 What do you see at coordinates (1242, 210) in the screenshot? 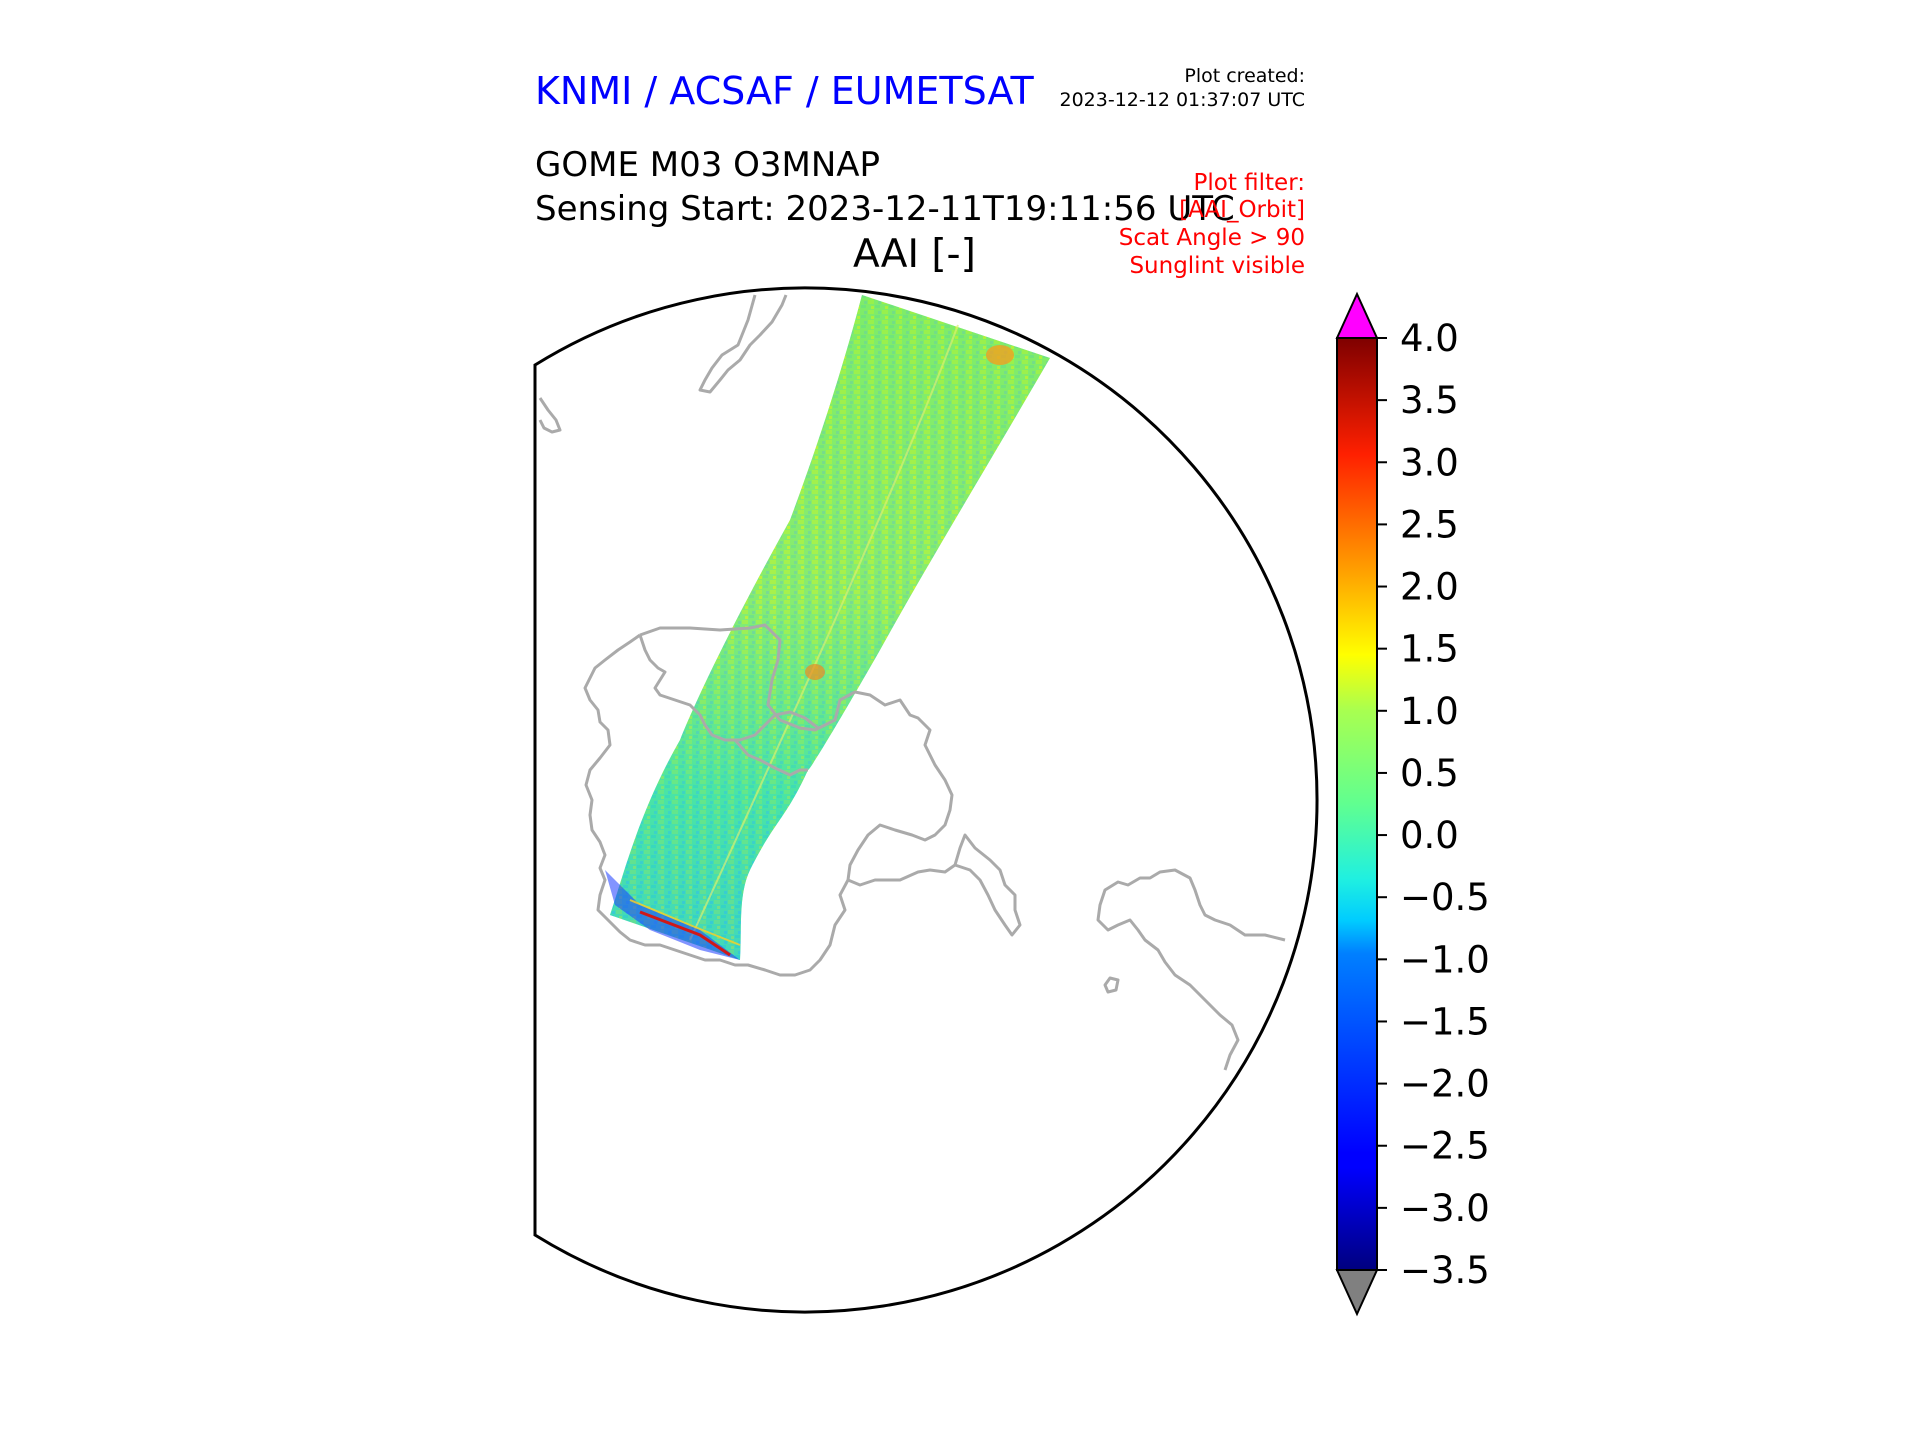
I see `filter-line: [AAI_Orbit]` at bounding box center [1242, 210].